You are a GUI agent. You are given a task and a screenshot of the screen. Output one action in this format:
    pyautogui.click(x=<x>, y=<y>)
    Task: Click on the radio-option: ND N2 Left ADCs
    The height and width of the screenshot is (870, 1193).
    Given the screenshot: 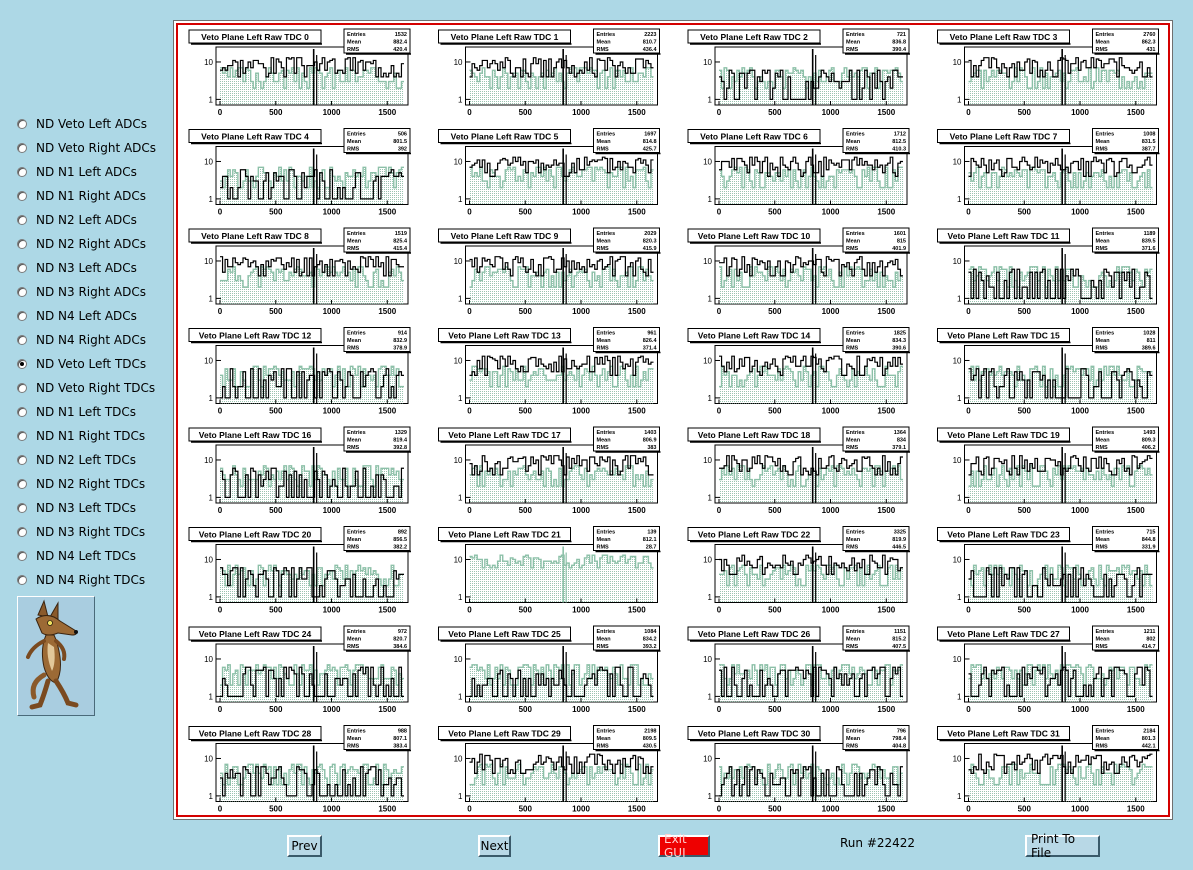 What is the action you would take?
    pyautogui.click(x=92, y=220)
    